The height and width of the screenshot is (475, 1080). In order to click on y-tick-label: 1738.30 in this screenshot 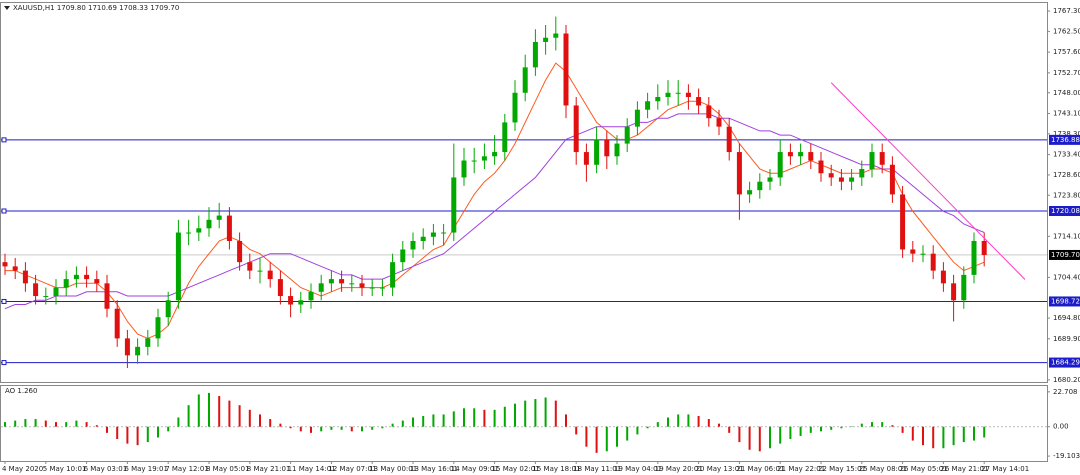, I will do `click(1066, 134)`.